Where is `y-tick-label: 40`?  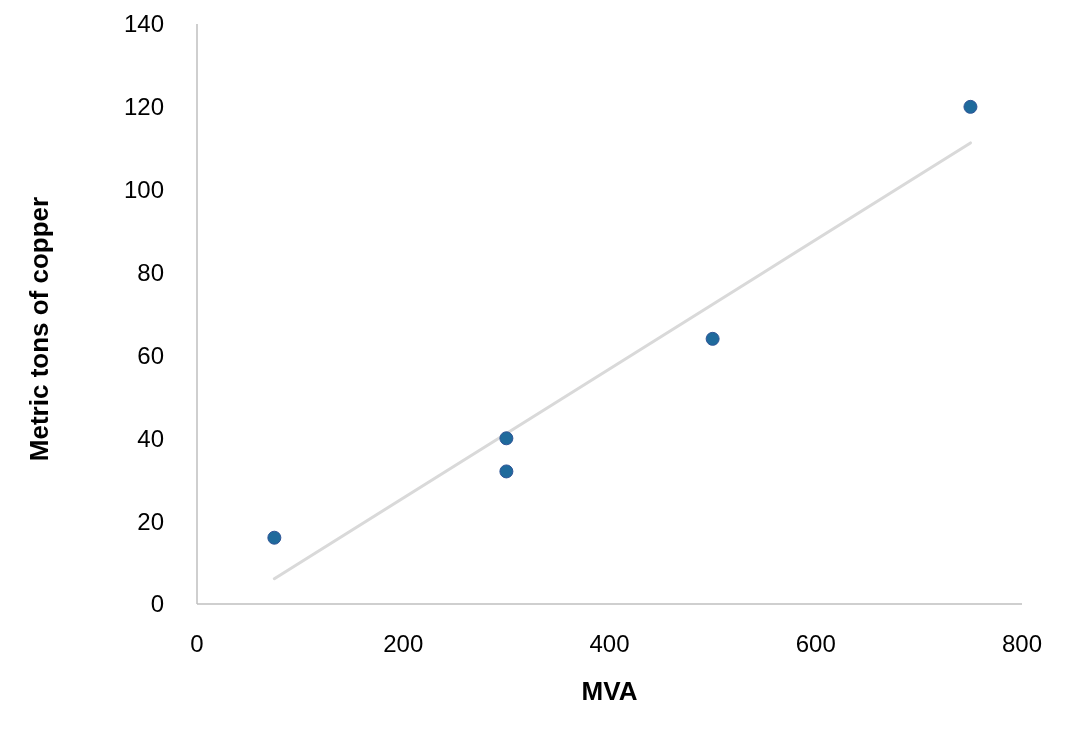
y-tick-label: 40 is located at coordinates (150, 438).